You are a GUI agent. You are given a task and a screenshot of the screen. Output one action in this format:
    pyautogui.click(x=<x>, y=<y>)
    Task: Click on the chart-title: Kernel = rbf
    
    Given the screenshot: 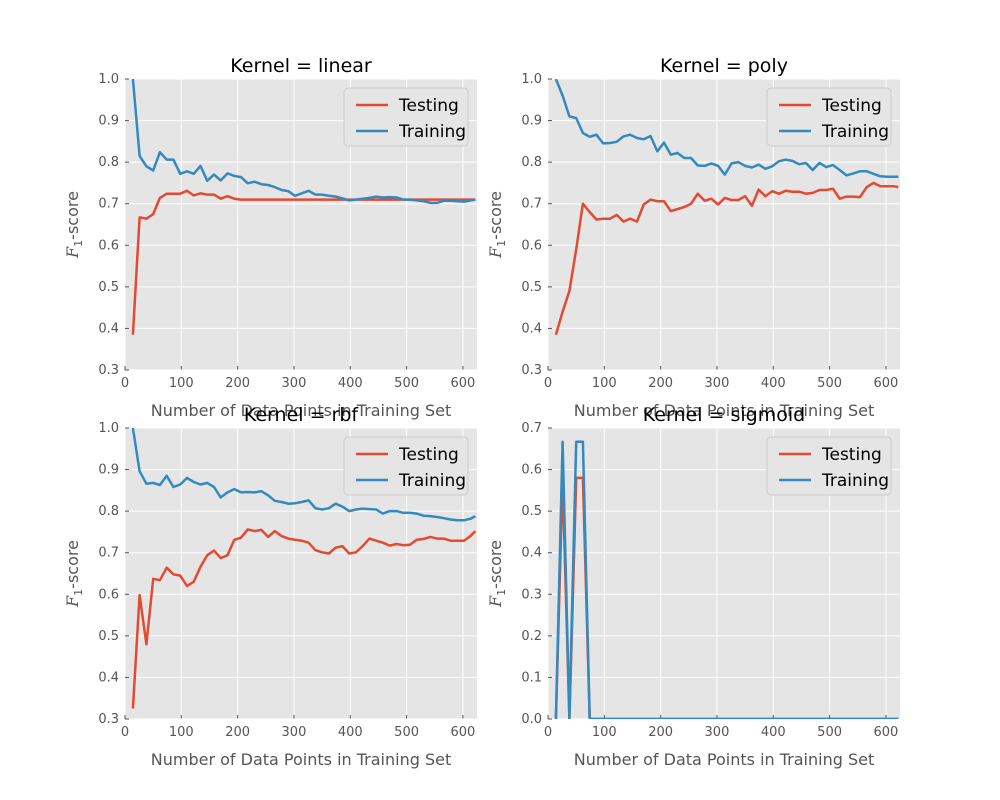 What is the action you would take?
    pyautogui.click(x=302, y=415)
    